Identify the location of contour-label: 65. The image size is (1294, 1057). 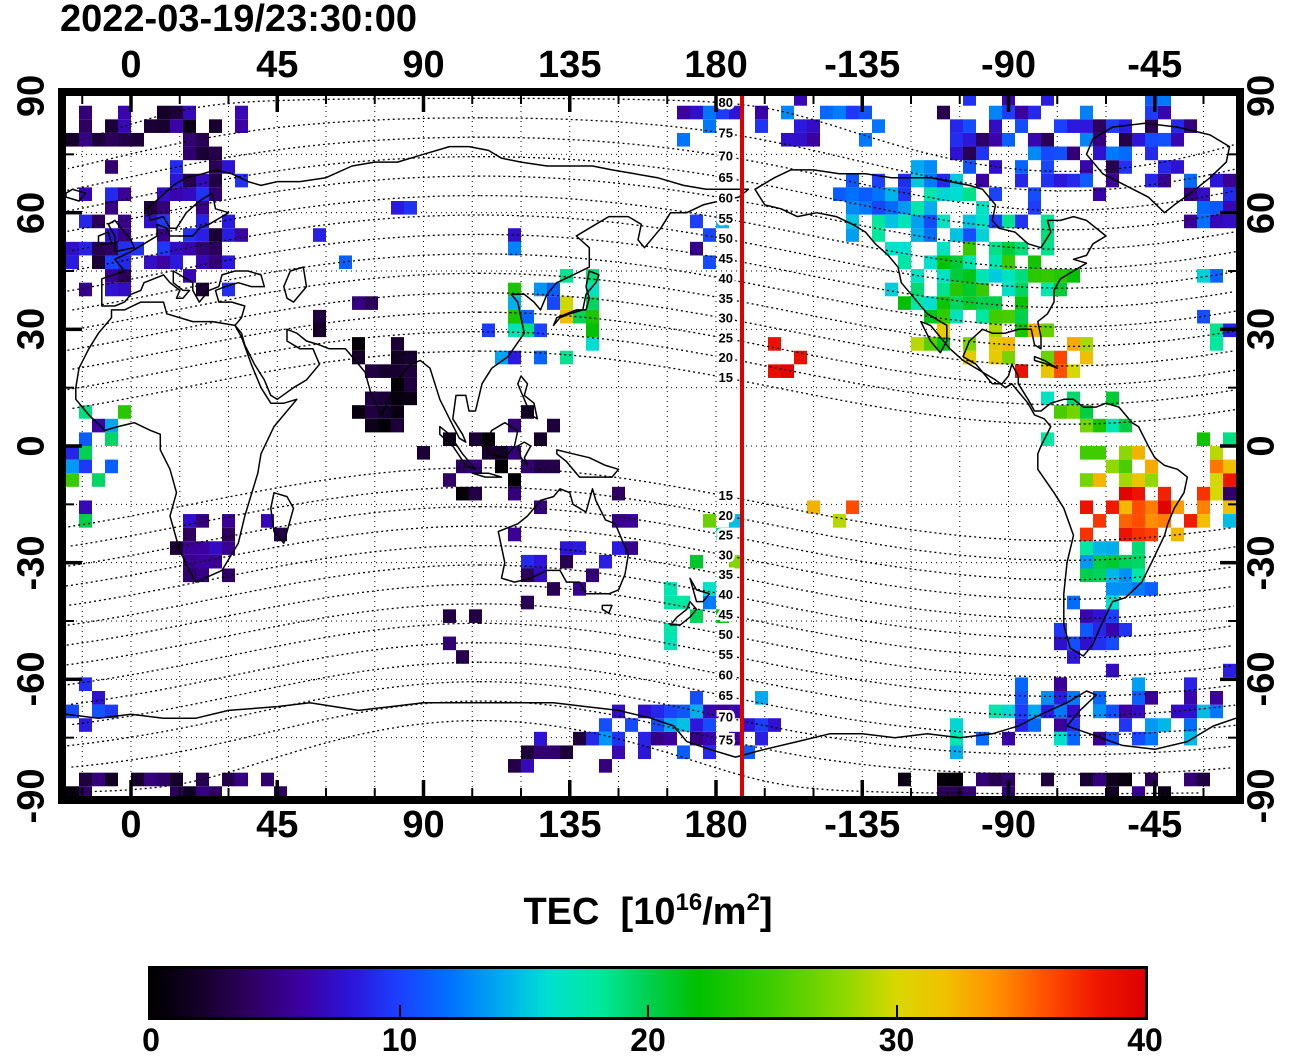
(726, 695).